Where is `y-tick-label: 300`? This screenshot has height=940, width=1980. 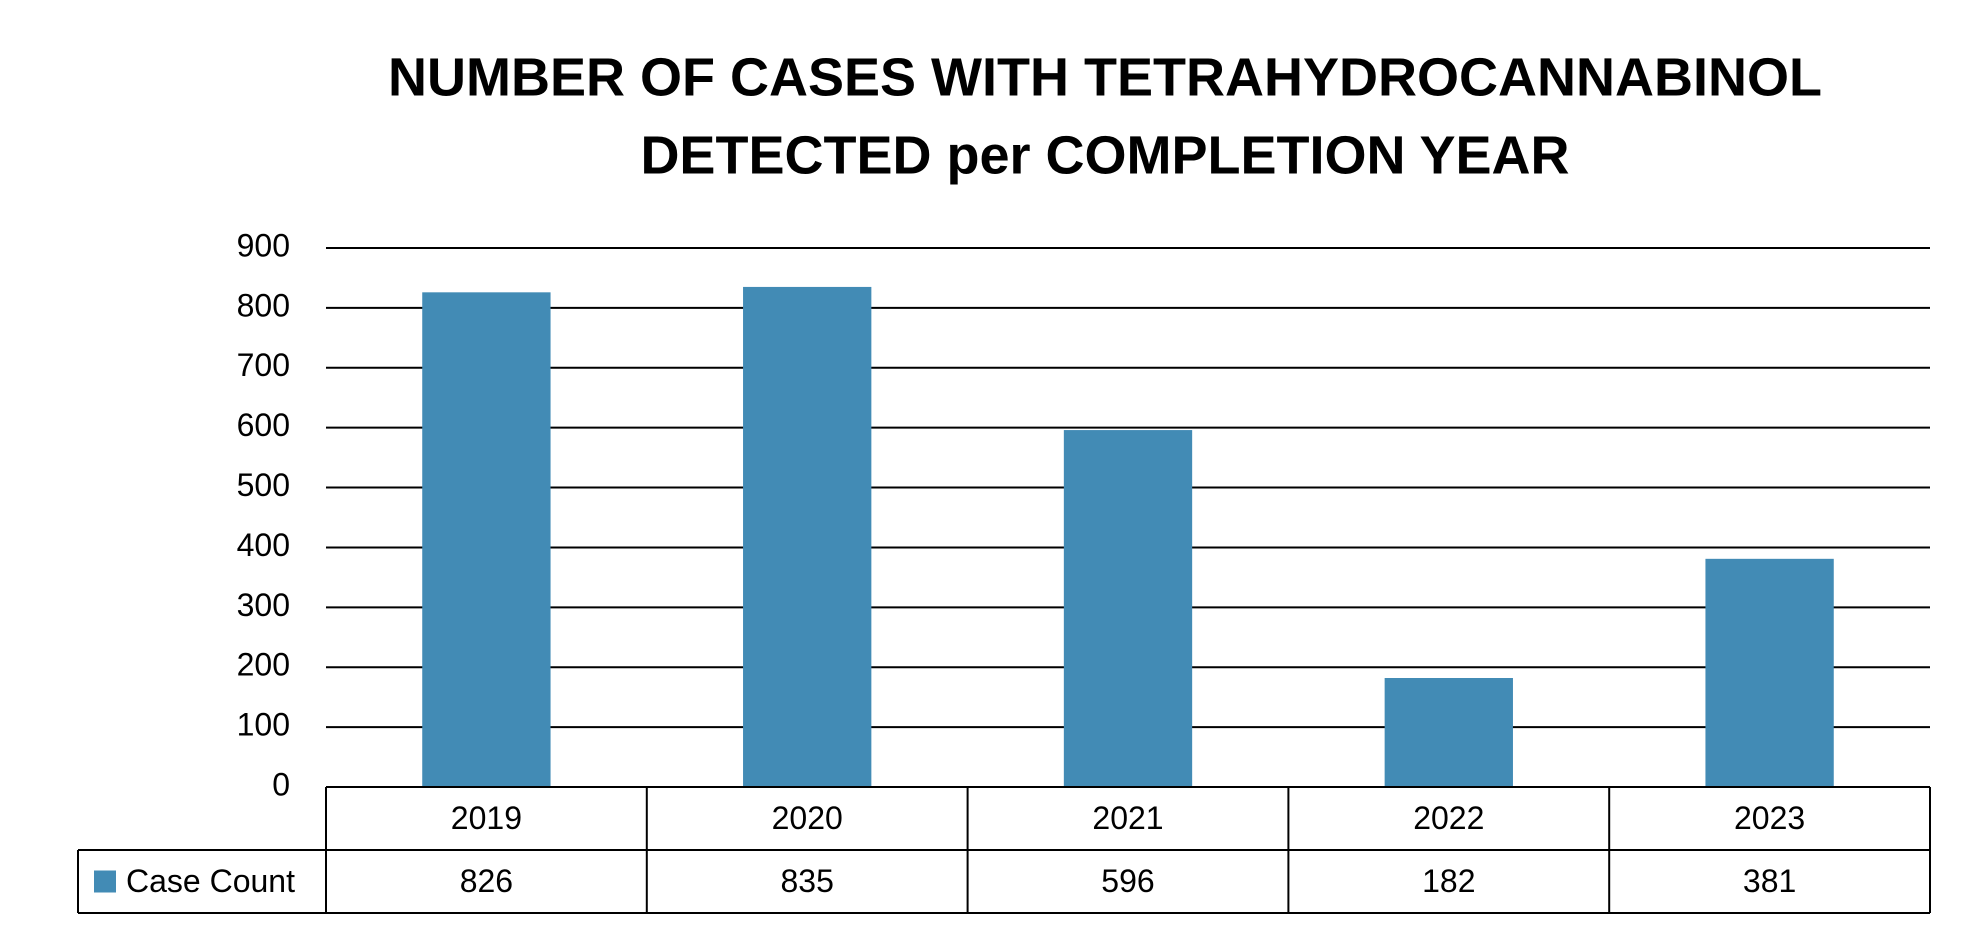 y-tick-label: 300 is located at coordinates (263, 605).